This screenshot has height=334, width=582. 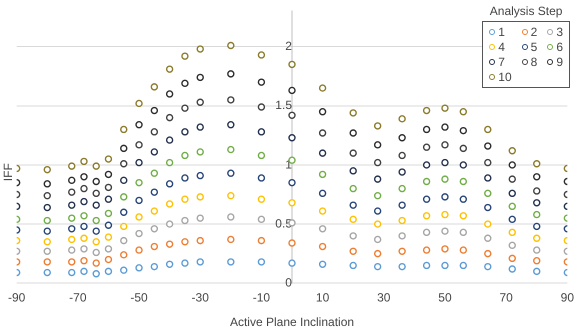 I want to click on x-tick-label: 30, so click(x=384, y=297).